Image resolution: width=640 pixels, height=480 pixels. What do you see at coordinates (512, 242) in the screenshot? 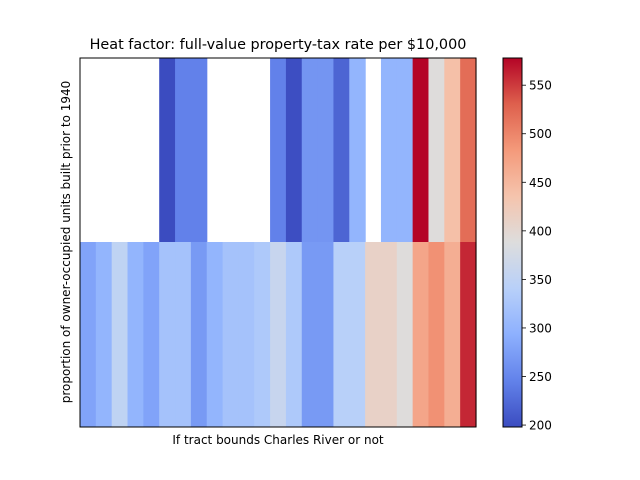
I see `colorbar` at bounding box center [512, 242].